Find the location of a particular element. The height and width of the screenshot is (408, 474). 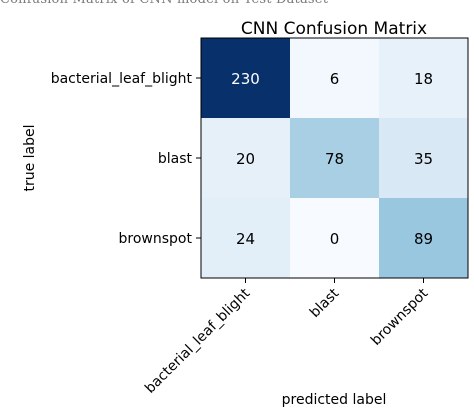

cell-value-r2-c2: 89 is located at coordinates (423, 239).